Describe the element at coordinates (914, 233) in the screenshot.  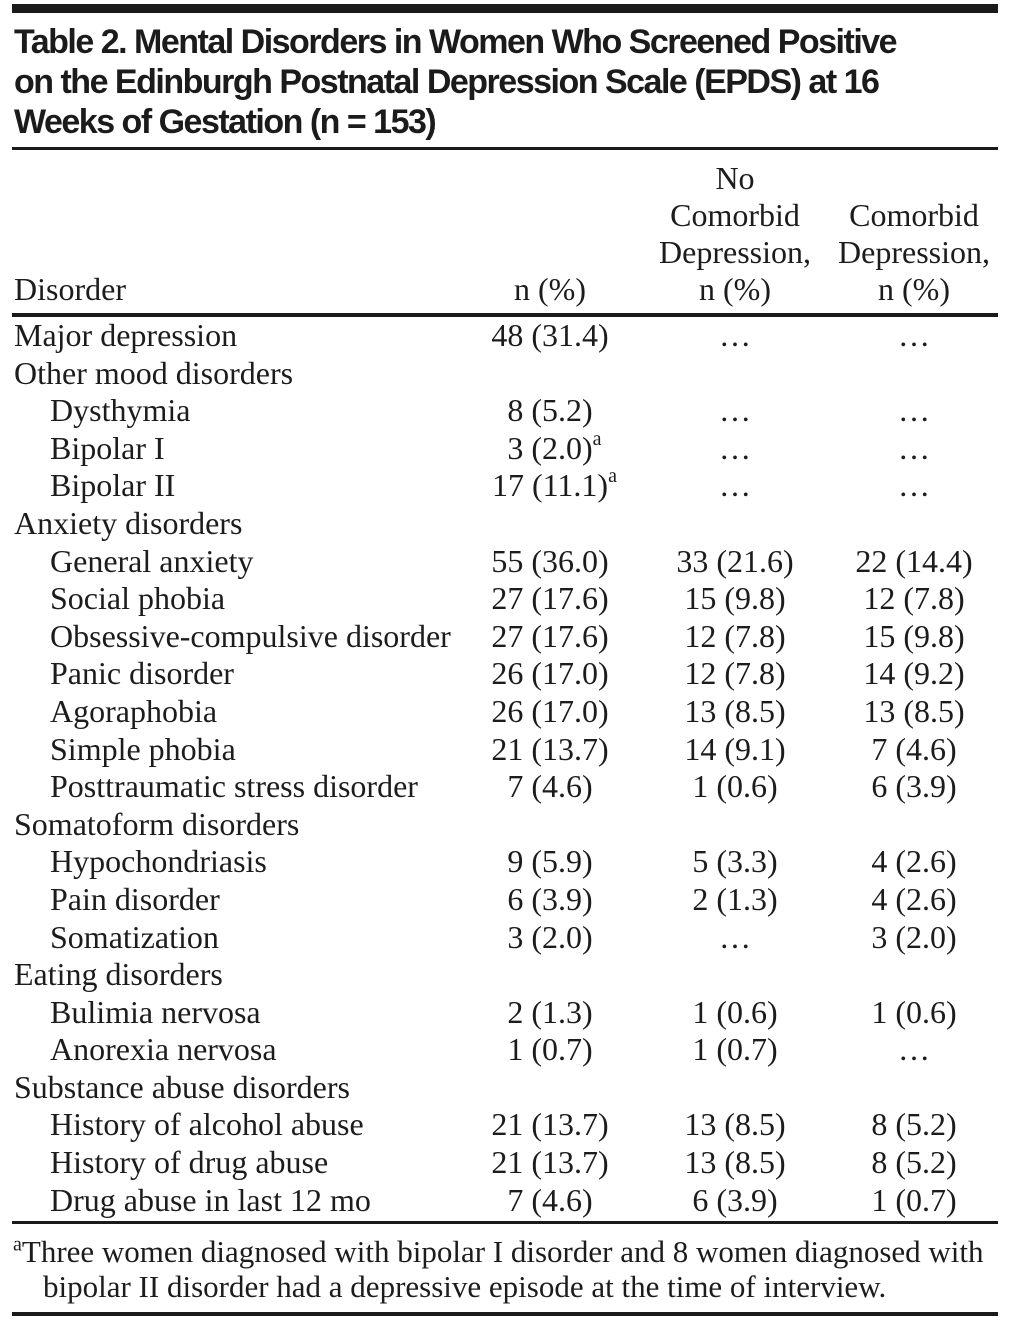
I see `column-header-comorbid-depression: Comorbid Depression, n (%)` at that location.